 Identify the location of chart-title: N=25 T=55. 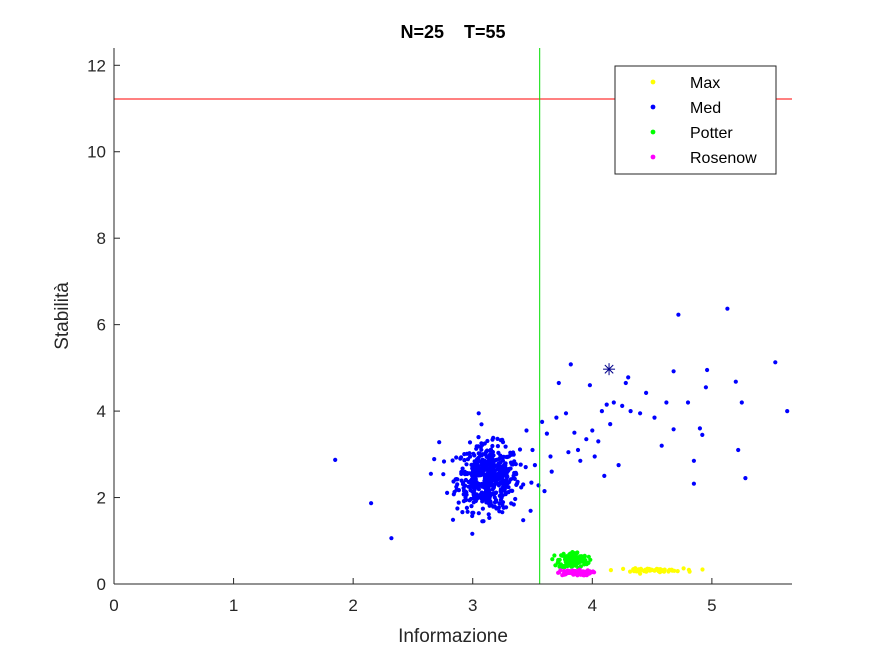
(452, 32).